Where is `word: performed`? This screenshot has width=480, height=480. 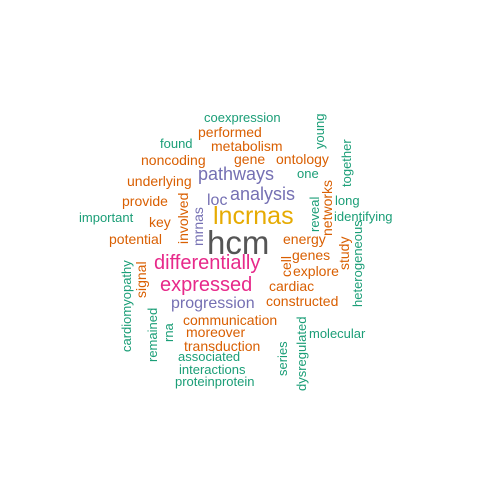
word: performed is located at coordinates (230, 132).